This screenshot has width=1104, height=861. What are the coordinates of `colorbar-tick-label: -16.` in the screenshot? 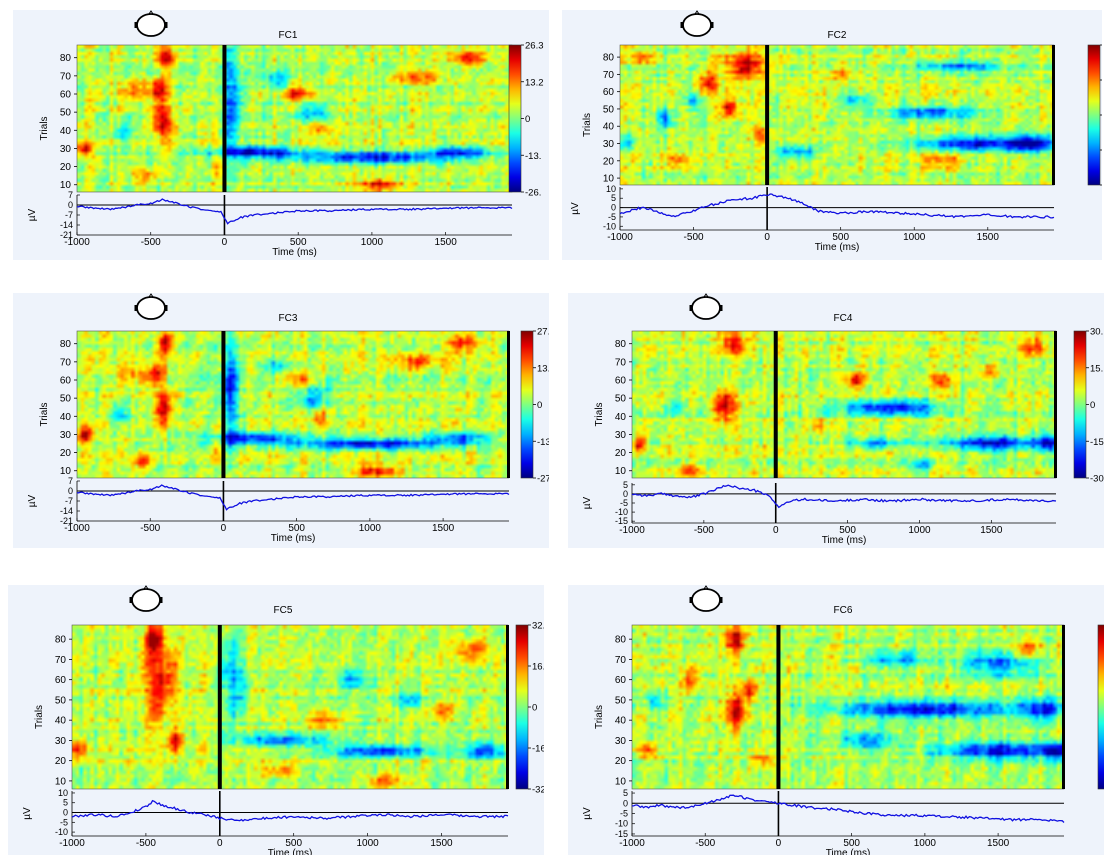 It's located at (538, 749).